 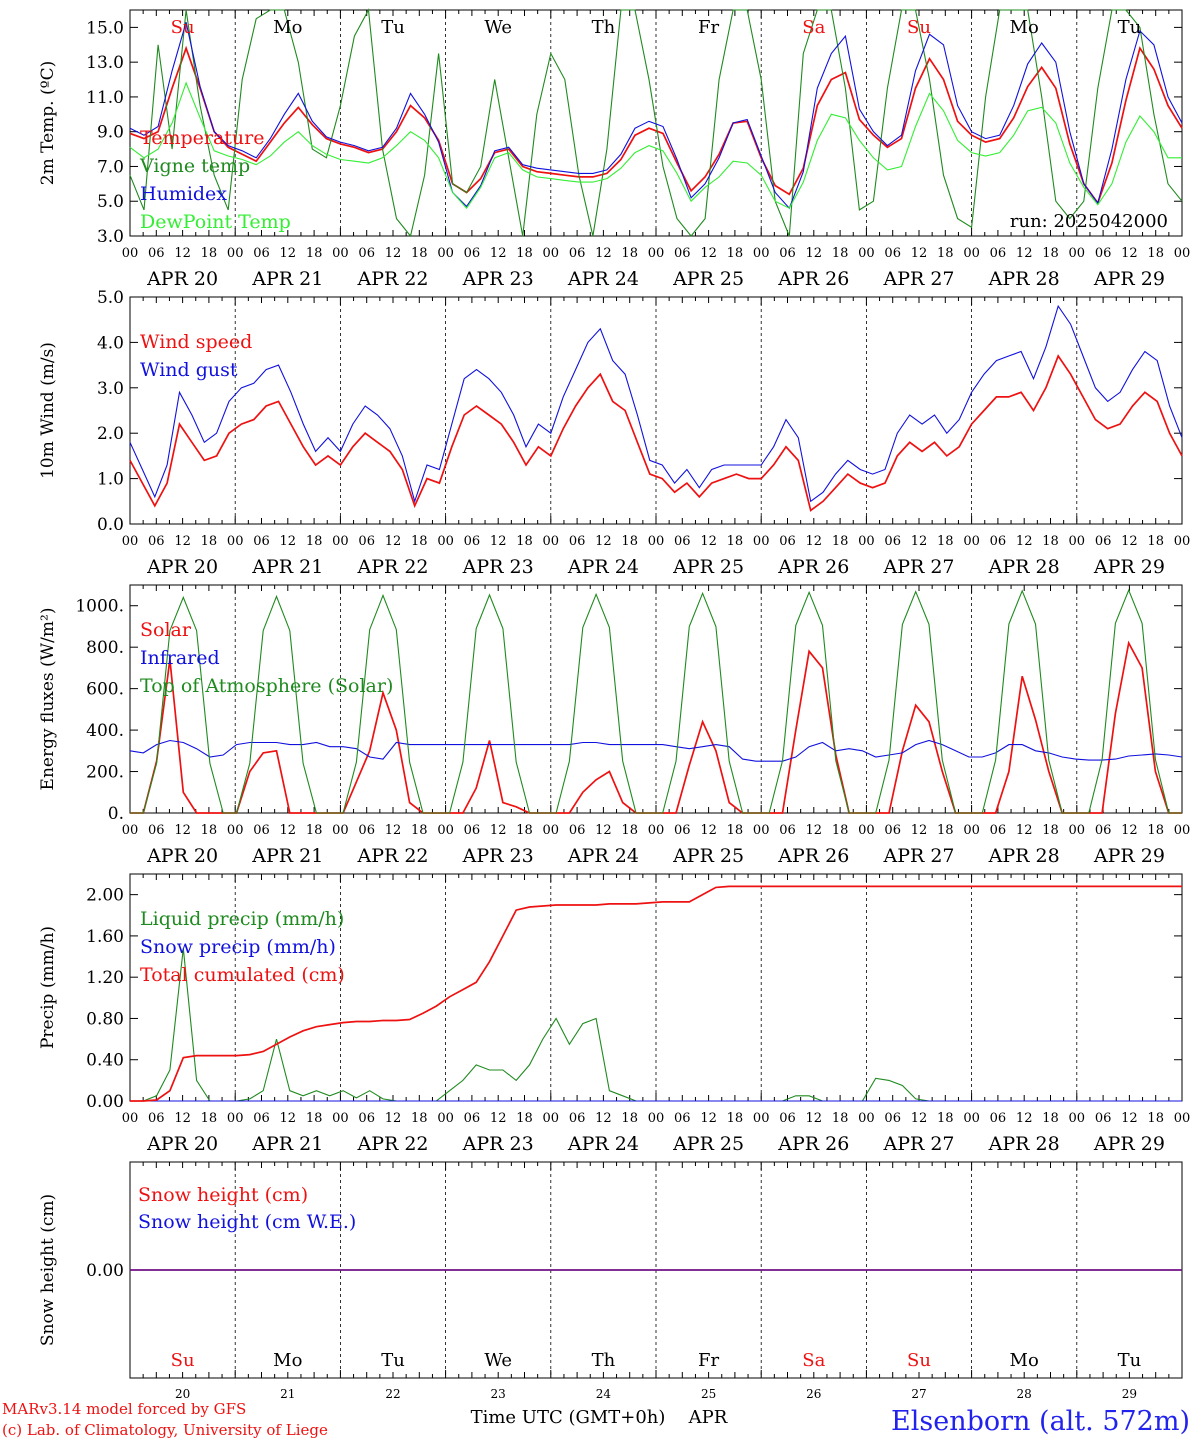 I want to click on legend-entry: DewPoint Temp, so click(x=215, y=222).